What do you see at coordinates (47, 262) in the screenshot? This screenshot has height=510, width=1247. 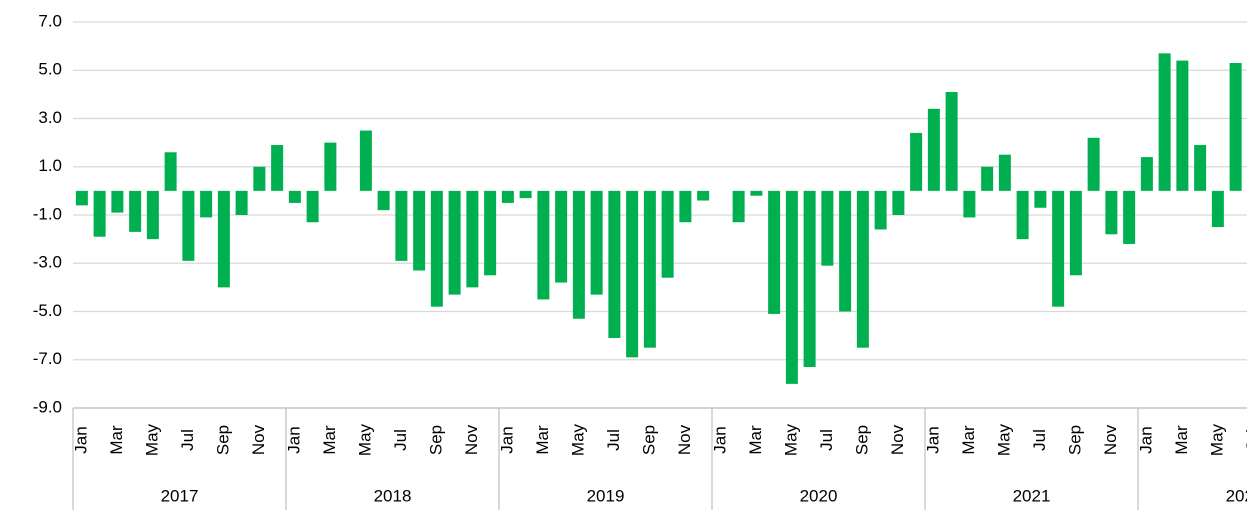 I see `y-tick-label: -3.0` at bounding box center [47, 262].